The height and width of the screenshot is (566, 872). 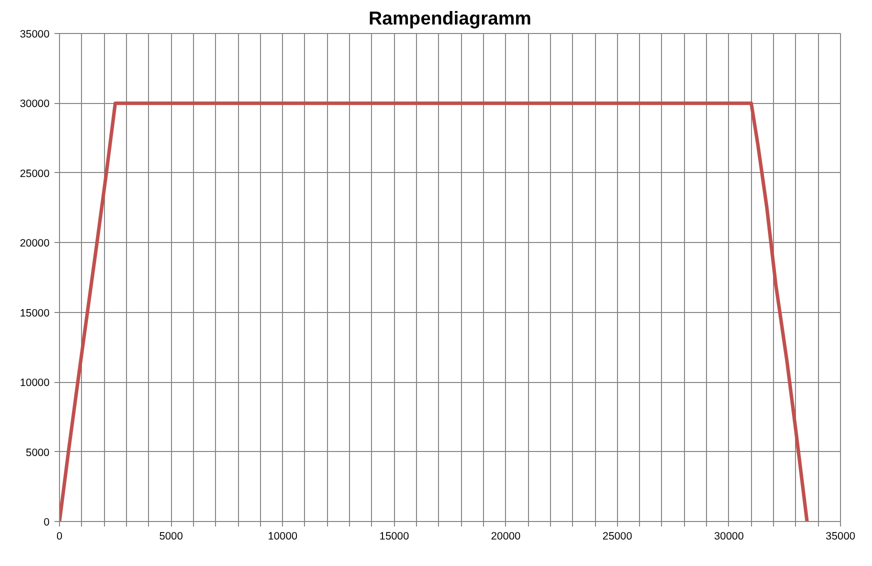 What do you see at coordinates (729, 536) in the screenshot?
I see `x-tick-label: 30000` at bounding box center [729, 536].